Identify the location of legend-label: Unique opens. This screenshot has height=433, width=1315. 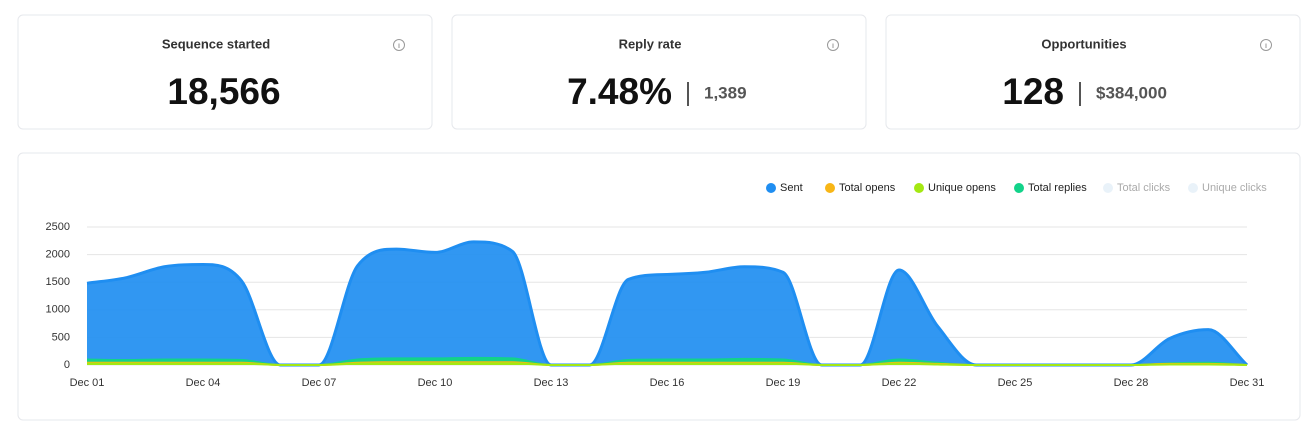
(962, 188).